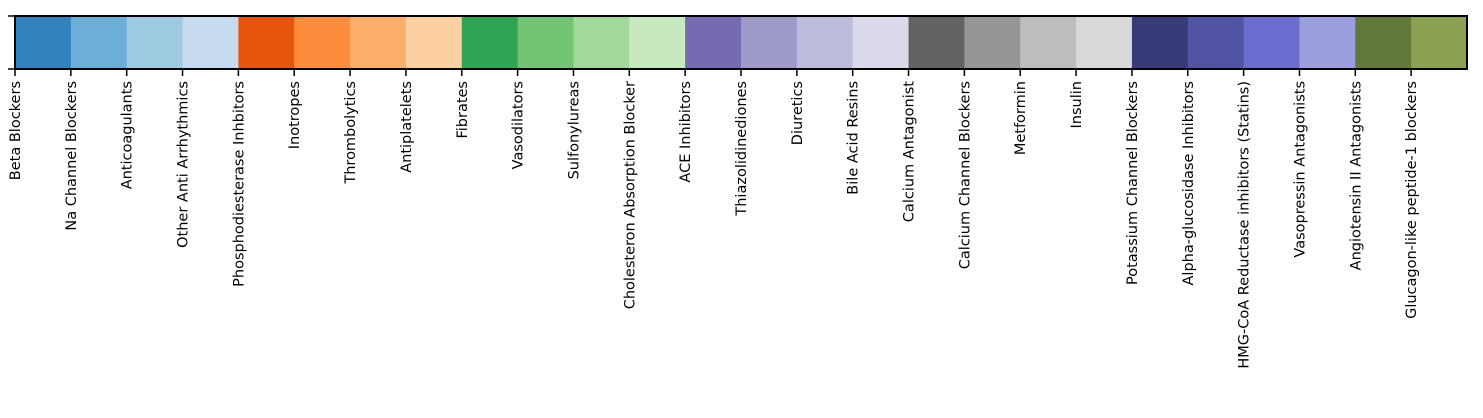 Image resolution: width=1483 pixels, height=418 pixels. What do you see at coordinates (742, 149) in the screenshot?
I see `x-tick-label-thiazolidinediones: Thiazolidinediones` at bounding box center [742, 149].